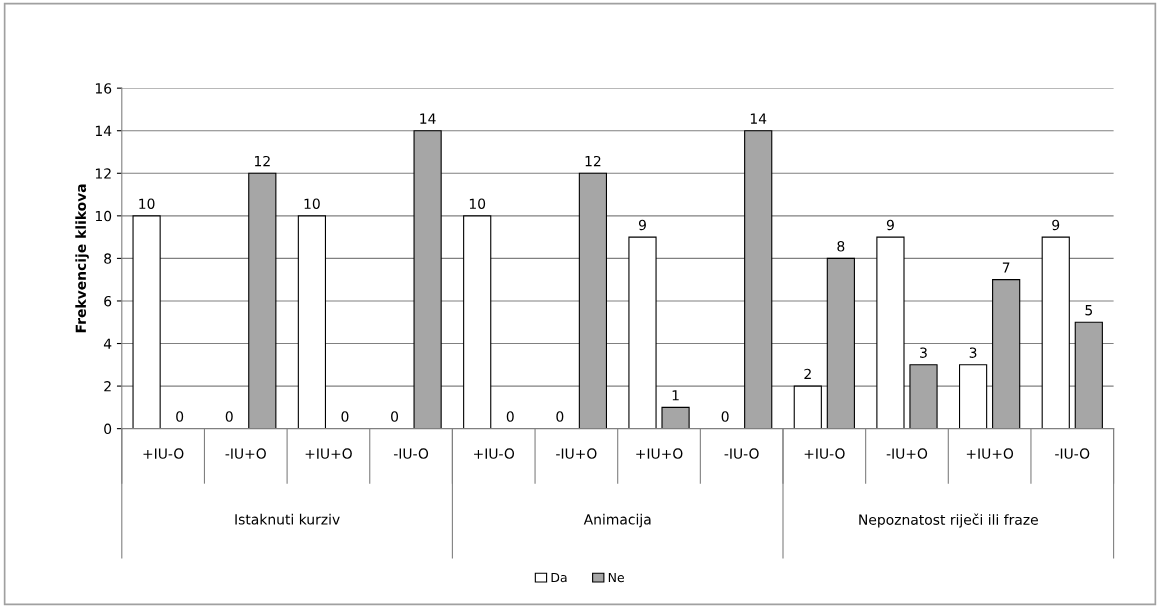 This screenshot has height=608, width=1160. What do you see at coordinates (807, 374) in the screenshot?
I see `data-label: 2` at bounding box center [807, 374].